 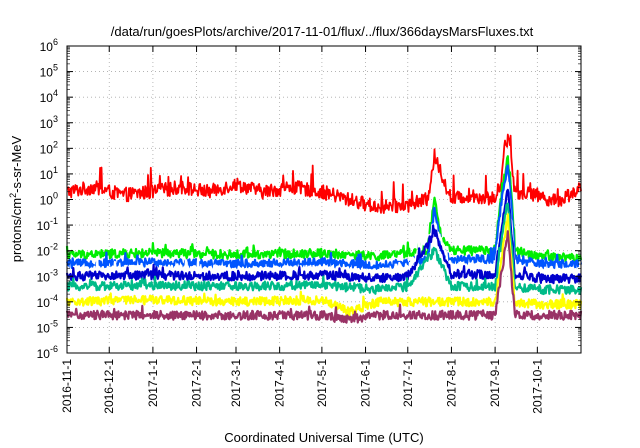 I want to click on y-tick-label: 10⁻⁶, so click(x=47, y=352).